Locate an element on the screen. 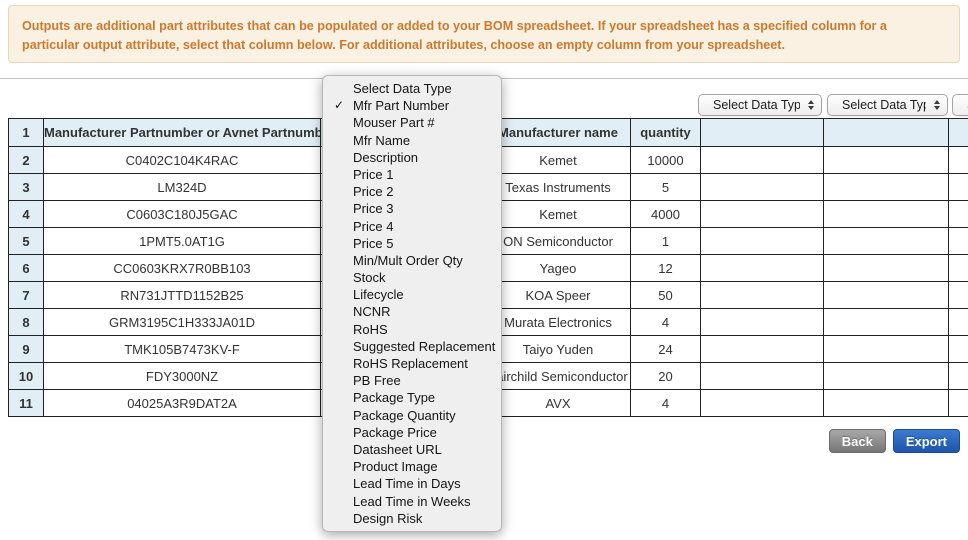  manufacturer-cell: Kemet is located at coordinates (558, 160).